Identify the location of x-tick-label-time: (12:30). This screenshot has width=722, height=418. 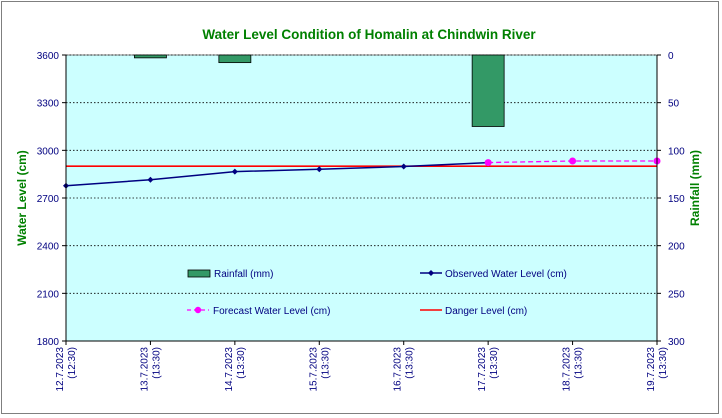
(72, 363).